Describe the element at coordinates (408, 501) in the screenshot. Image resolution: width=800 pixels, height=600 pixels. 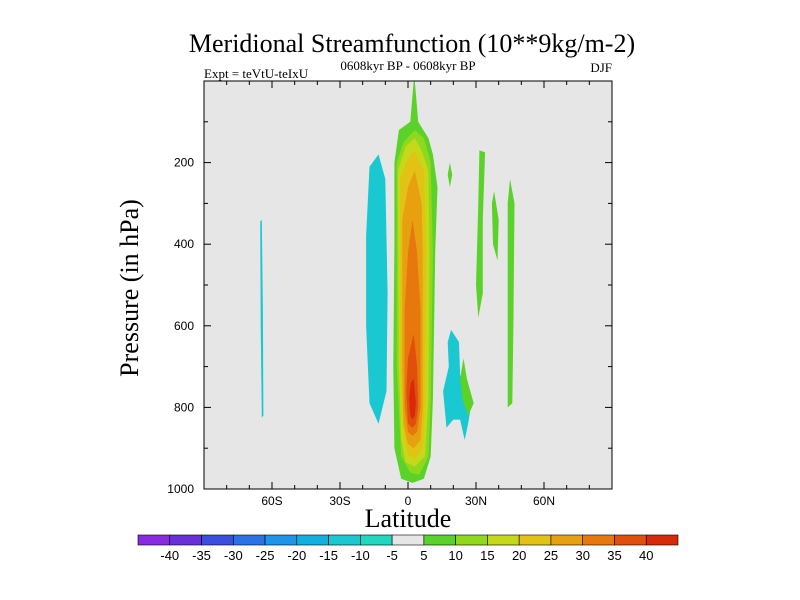
I see `x-tick-label-2: 0` at that location.